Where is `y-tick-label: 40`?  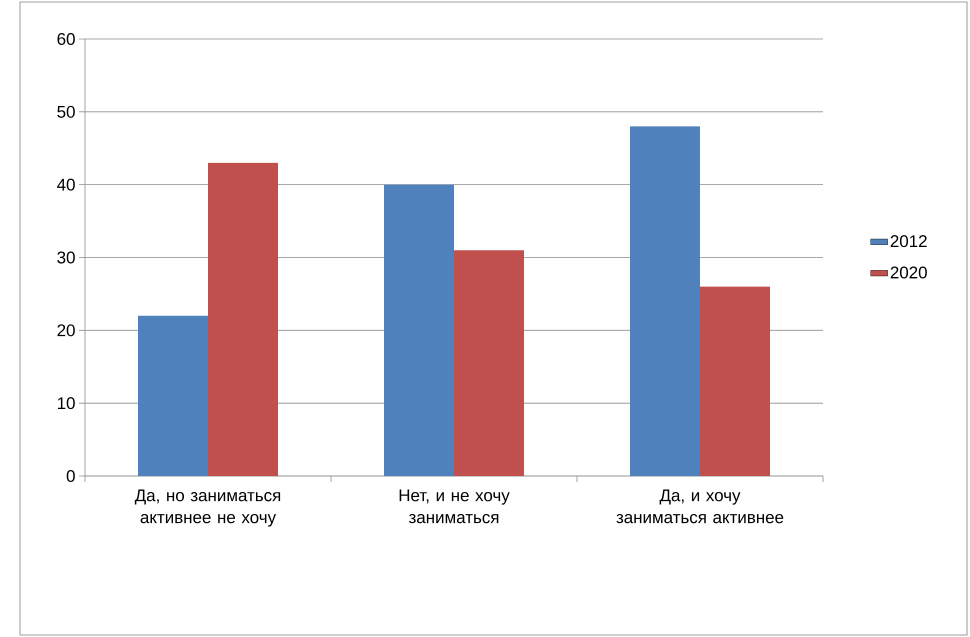 y-tick-label: 40 is located at coordinates (66, 184).